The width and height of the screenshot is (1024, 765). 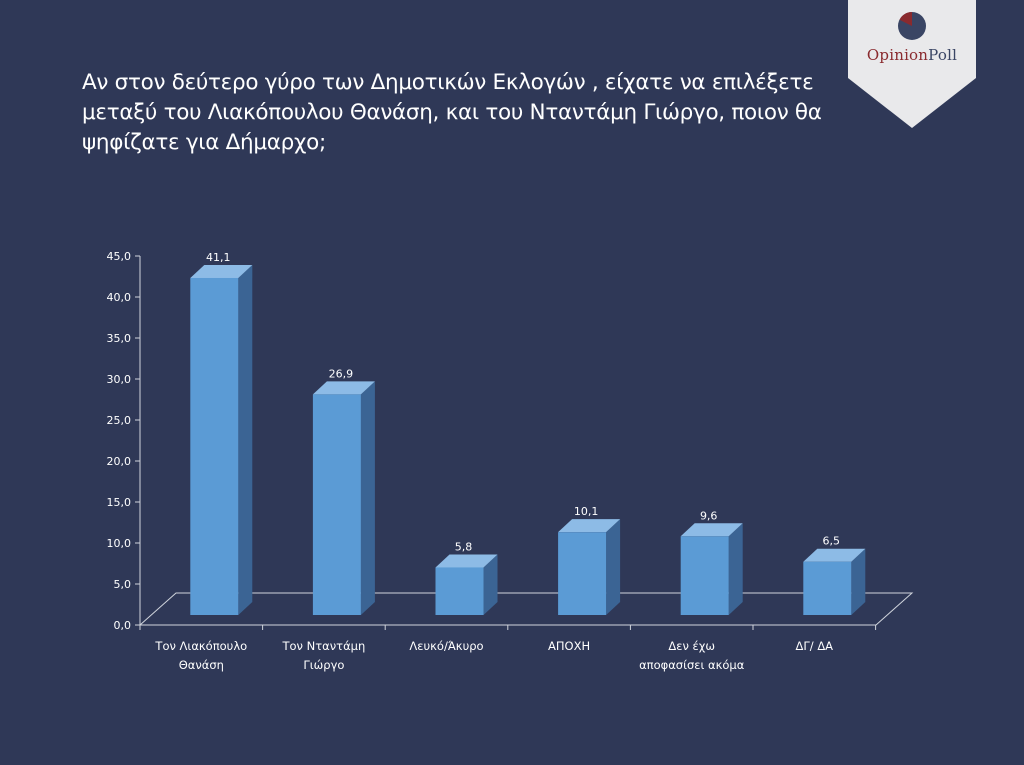 What do you see at coordinates (323, 665) in the screenshot?
I see `x-tick-label: Γιώργο` at bounding box center [323, 665].